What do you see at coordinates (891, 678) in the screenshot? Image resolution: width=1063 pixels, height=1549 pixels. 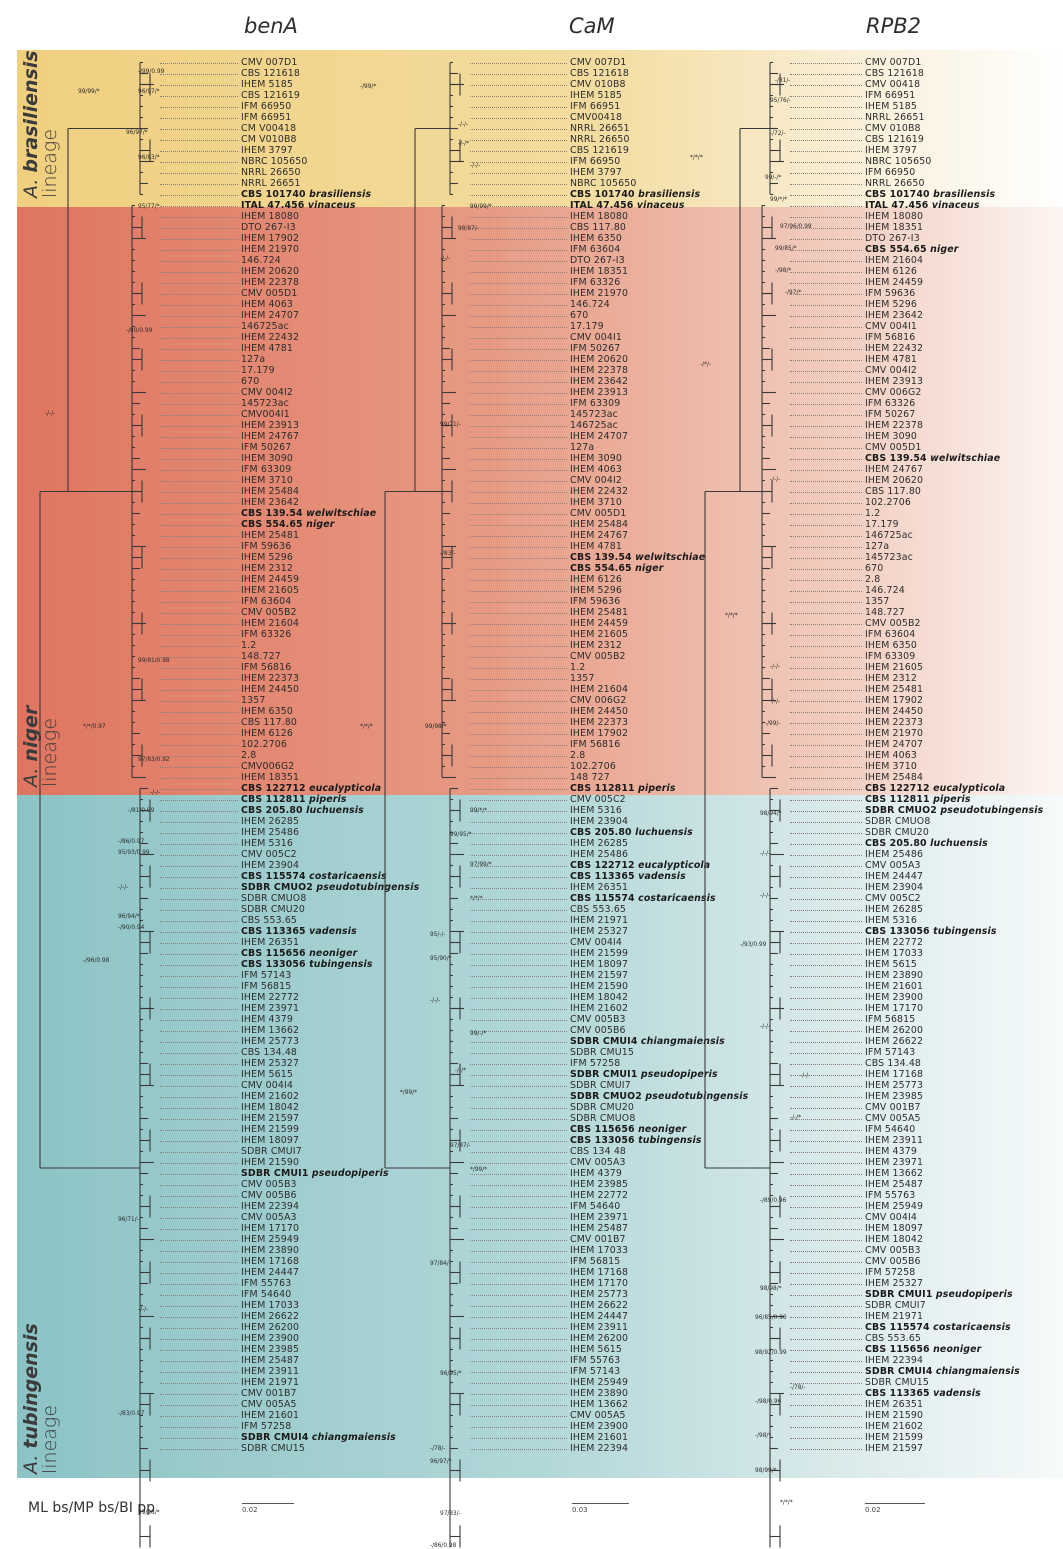 I see `taxon-label: IHEM 2312` at bounding box center [891, 678].